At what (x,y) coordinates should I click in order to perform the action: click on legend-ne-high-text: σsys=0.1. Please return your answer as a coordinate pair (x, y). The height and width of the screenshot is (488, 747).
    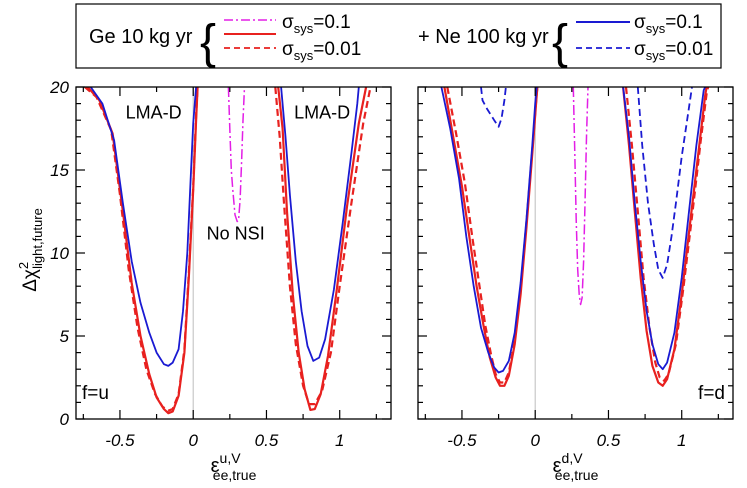
    Looking at the image, I should click on (668, 24).